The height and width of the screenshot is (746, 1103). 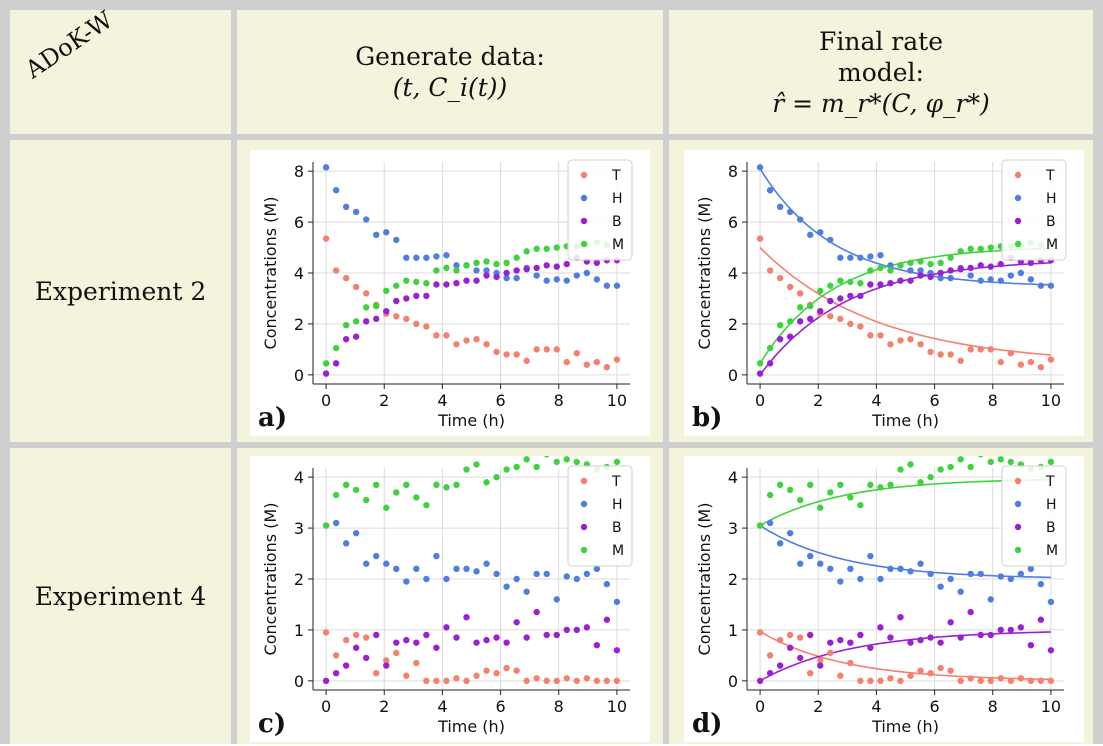 What do you see at coordinates (120, 596) in the screenshot?
I see `row-label-text: Experiment 4` at bounding box center [120, 596].